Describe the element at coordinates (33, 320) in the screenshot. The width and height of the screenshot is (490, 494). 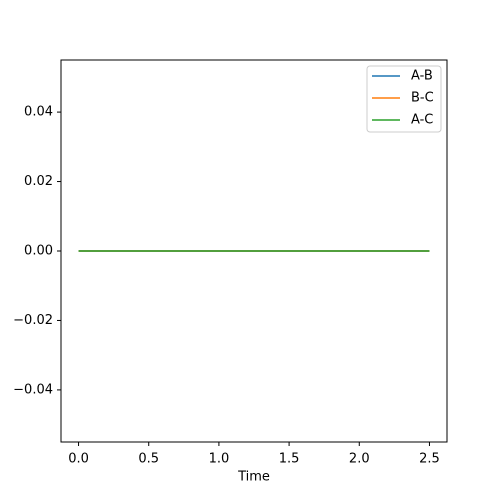
I see `y-tick-label: −0.02` at that location.